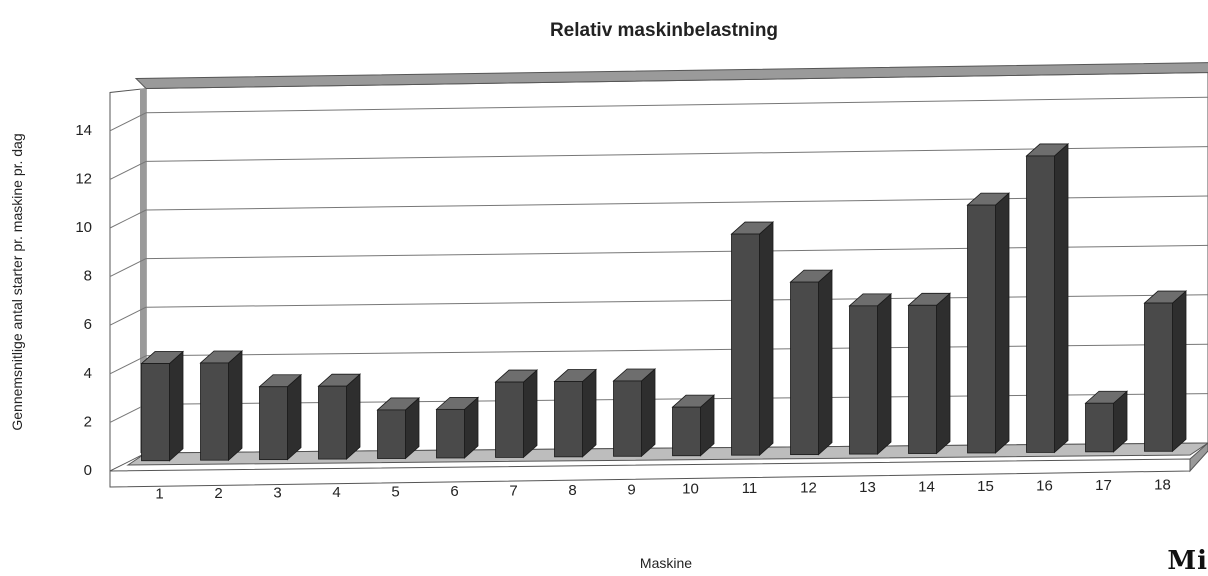  Describe the element at coordinates (83, 227) in the screenshot. I see `y-tick-label: 10` at that location.